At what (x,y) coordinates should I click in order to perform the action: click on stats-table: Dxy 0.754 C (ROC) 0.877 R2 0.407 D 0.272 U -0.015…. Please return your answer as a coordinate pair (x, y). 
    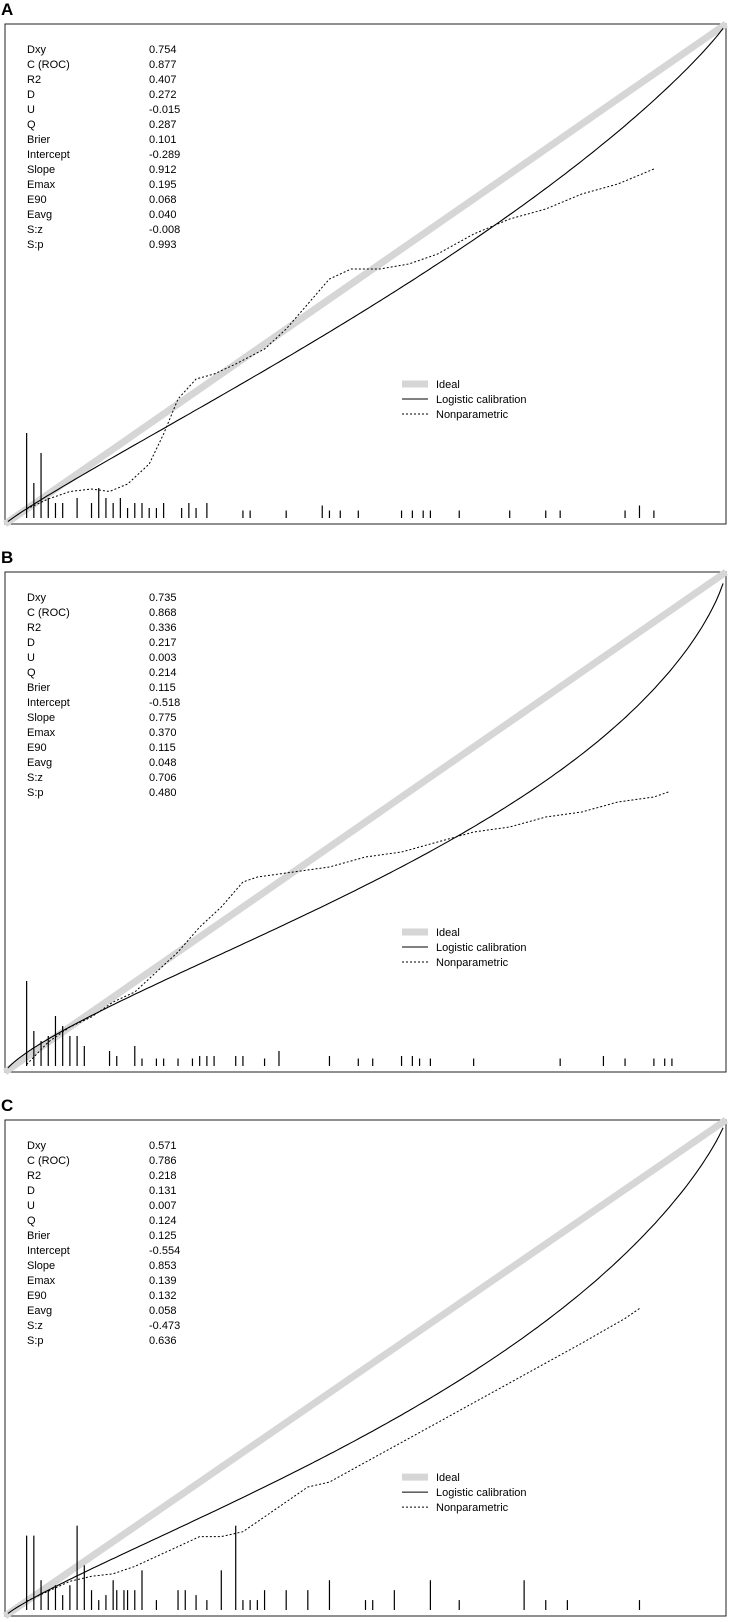
    Looking at the image, I should click on (103, 147).